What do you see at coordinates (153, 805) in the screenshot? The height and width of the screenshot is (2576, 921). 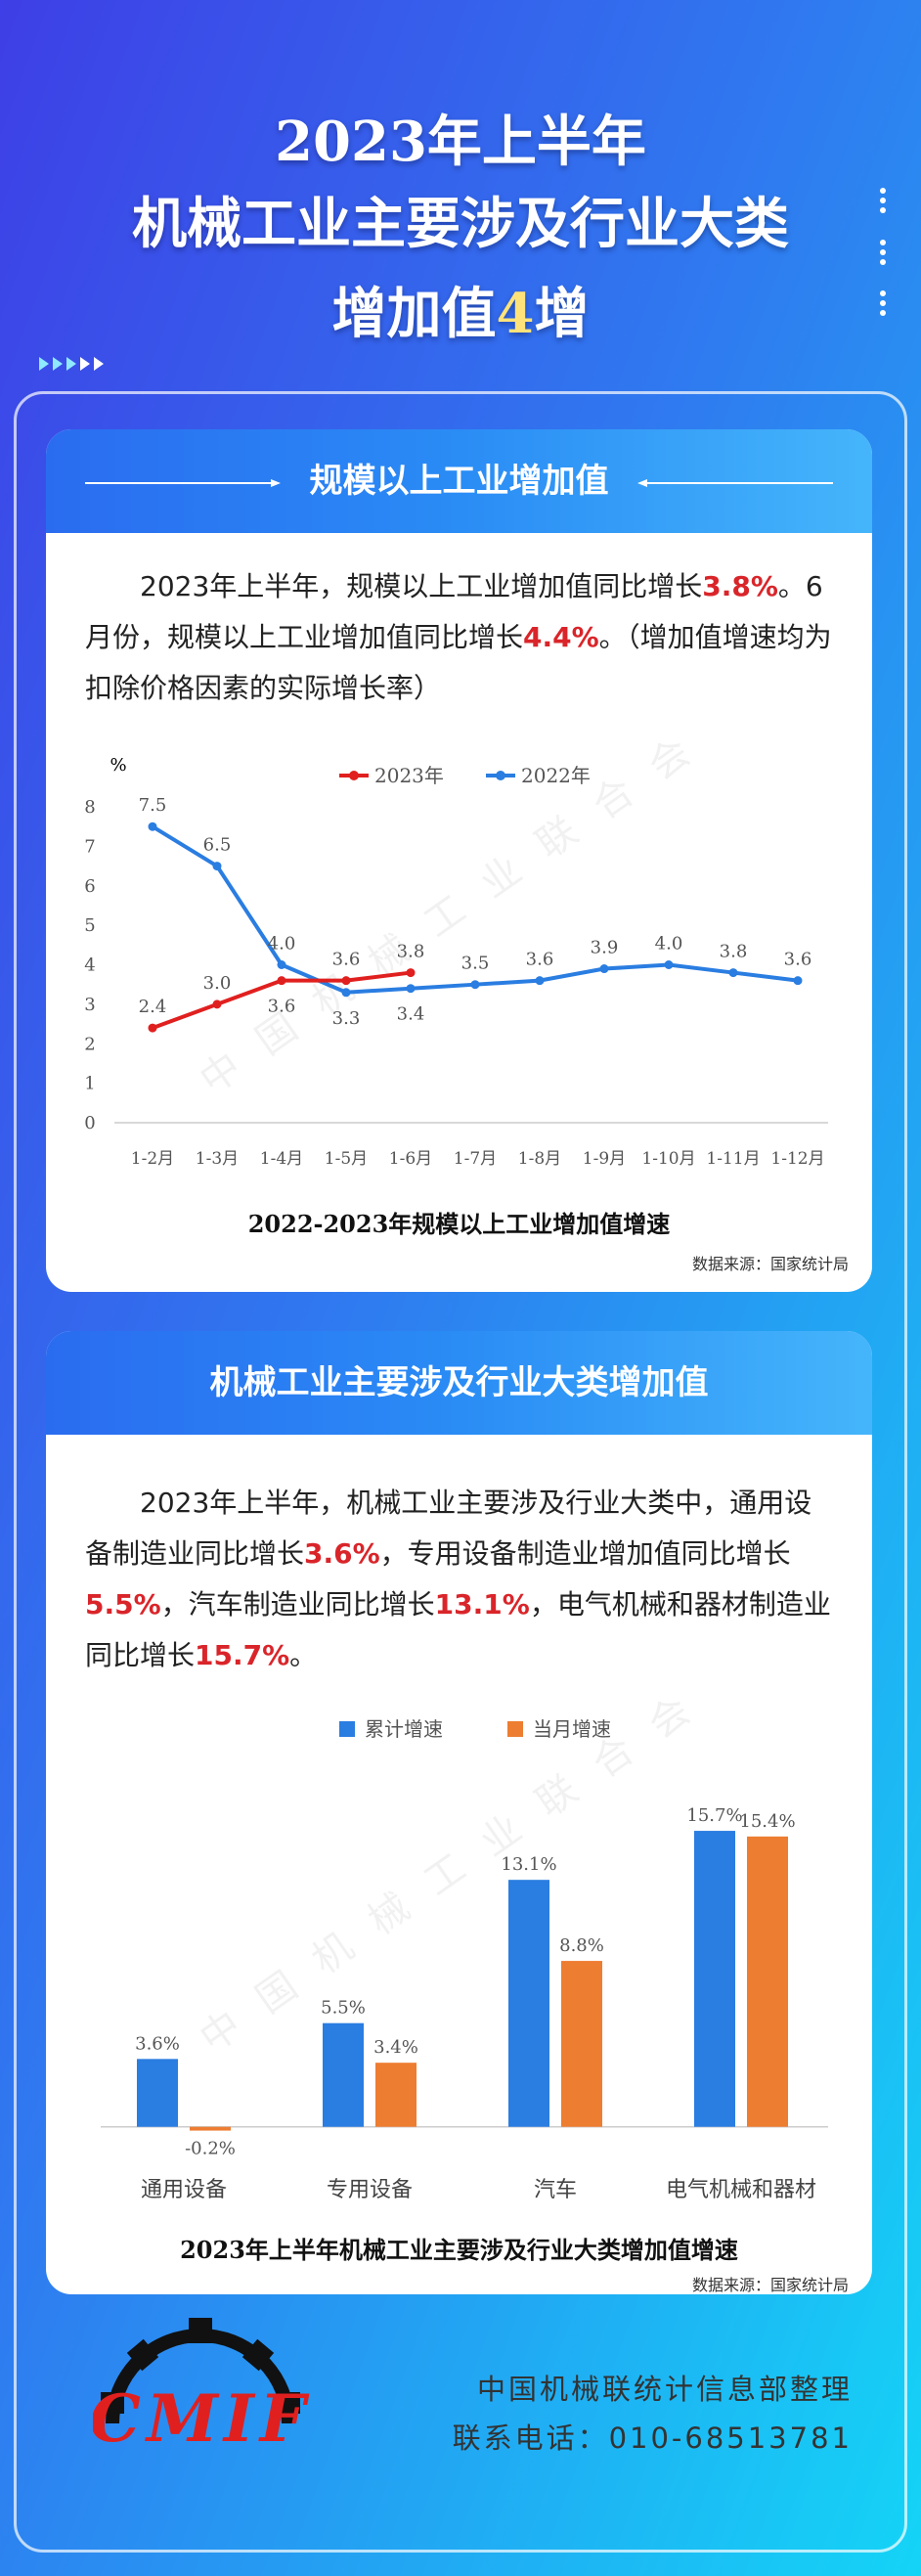 I see `data-label: 7.5` at bounding box center [153, 805].